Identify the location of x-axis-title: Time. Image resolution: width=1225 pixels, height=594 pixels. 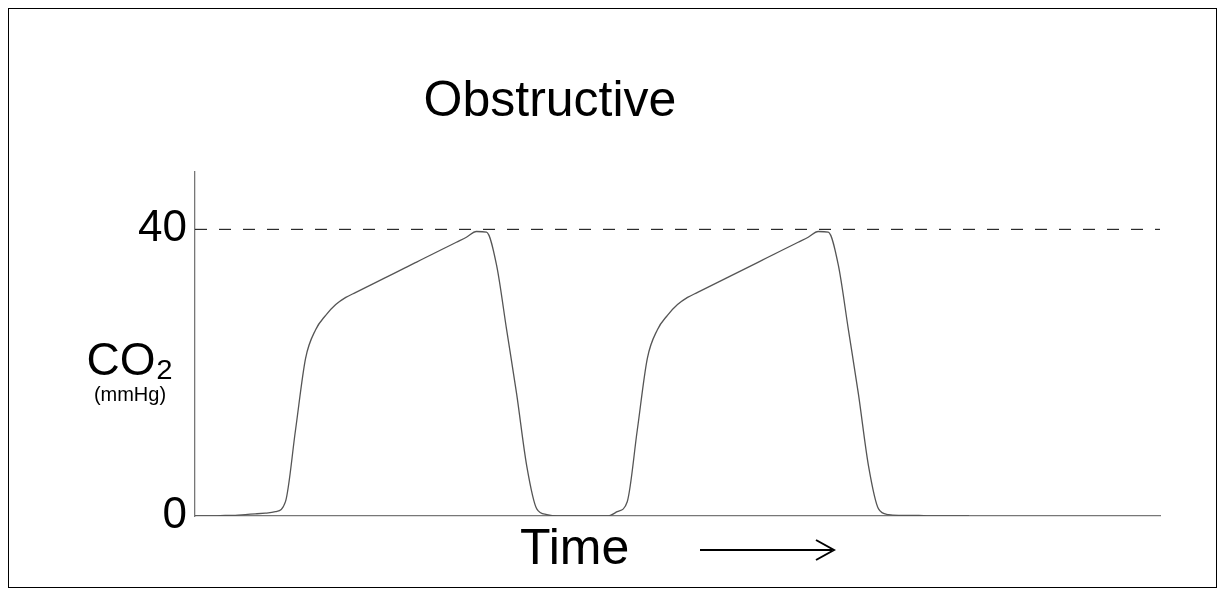
(575, 547).